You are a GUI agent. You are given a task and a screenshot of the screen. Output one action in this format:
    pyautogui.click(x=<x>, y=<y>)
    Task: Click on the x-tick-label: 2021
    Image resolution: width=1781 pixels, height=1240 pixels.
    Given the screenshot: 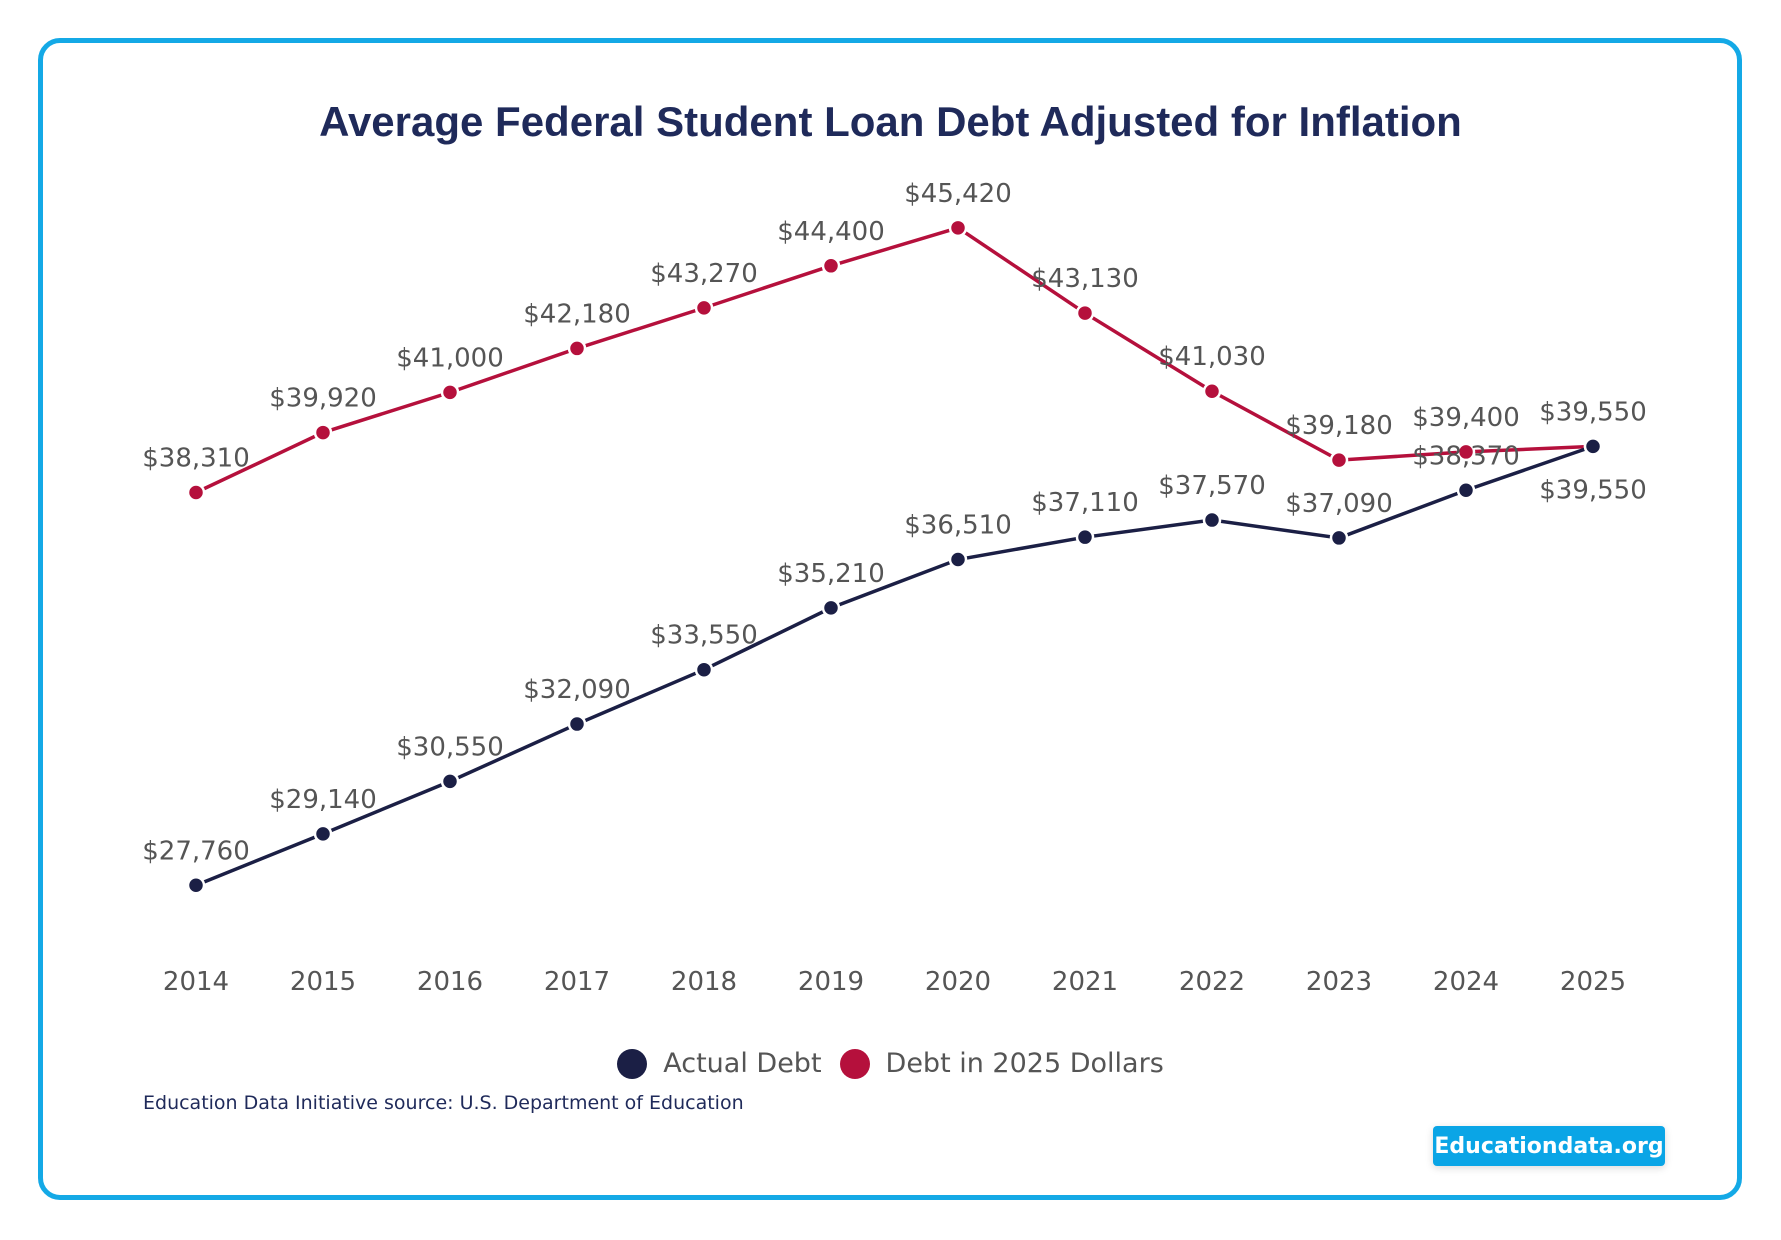 What is the action you would take?
    pyautogui.click(x=1085, y=982)
    